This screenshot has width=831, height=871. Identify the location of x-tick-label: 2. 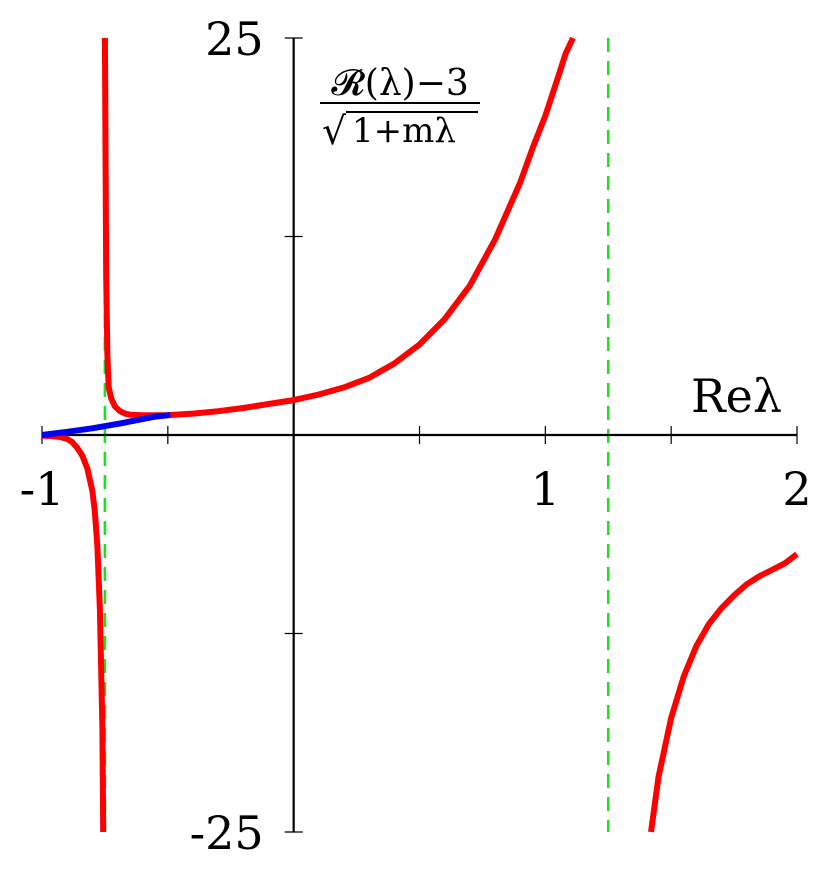
(796, 489).